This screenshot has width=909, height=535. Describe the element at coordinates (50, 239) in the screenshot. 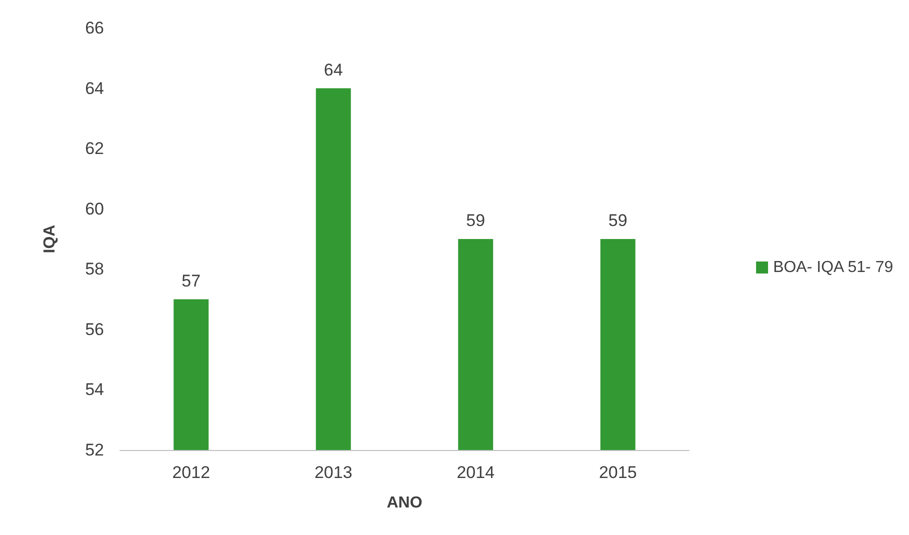

I see `y-axis-title: IQA` at that location.